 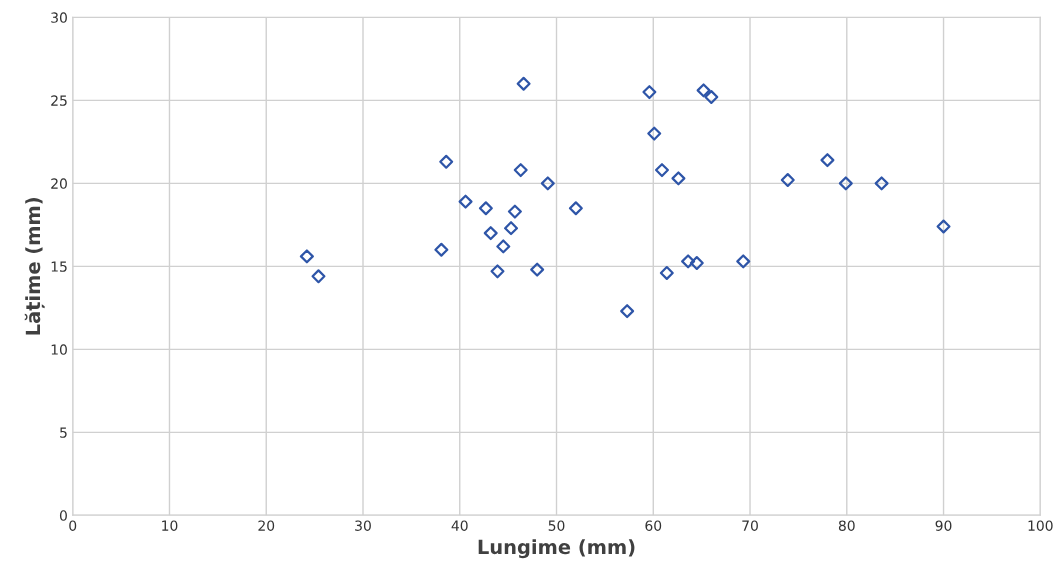 I want to click on x-tick-label: 40, so click(x=459, y=525).